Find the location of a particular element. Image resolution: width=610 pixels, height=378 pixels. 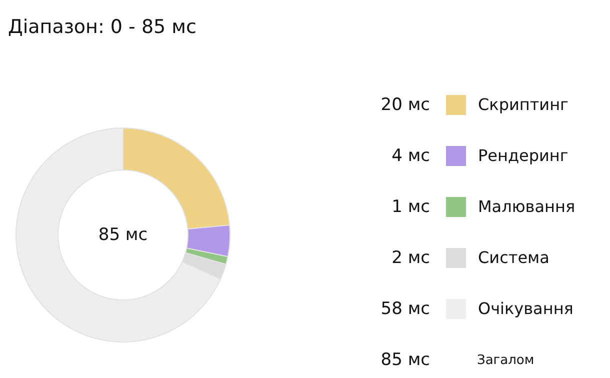

data-label: 4 мс is located at coordinates (411, 156).